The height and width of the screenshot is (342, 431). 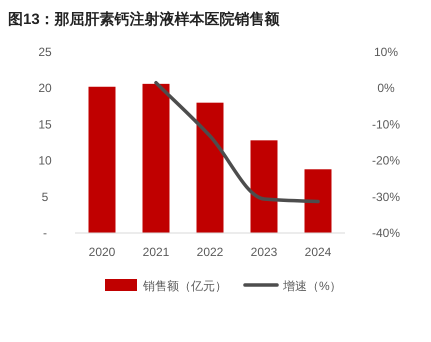 I want to click on y2-tick-label: -20%, so click(x=386, y=161).